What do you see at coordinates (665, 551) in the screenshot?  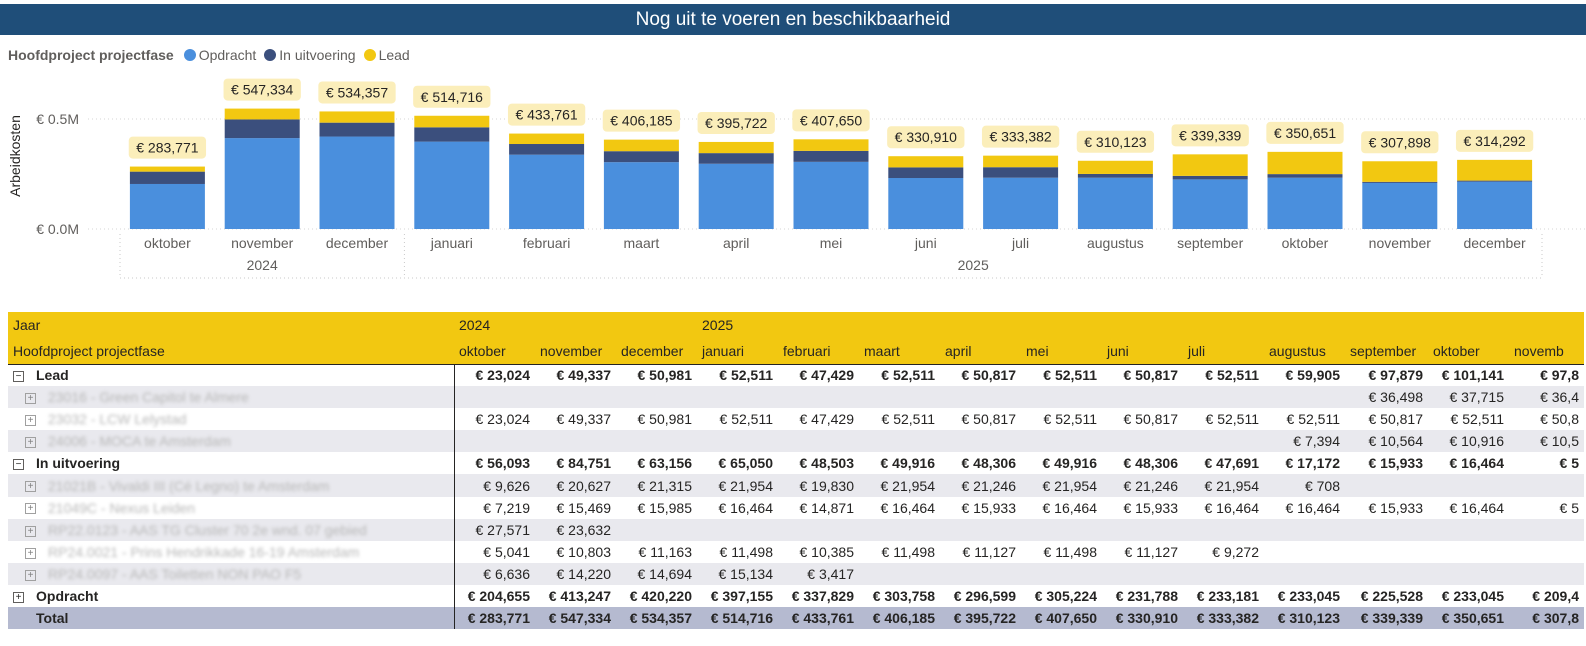 I see `table-cell: € 11,163` at bounding box center [665, 551].